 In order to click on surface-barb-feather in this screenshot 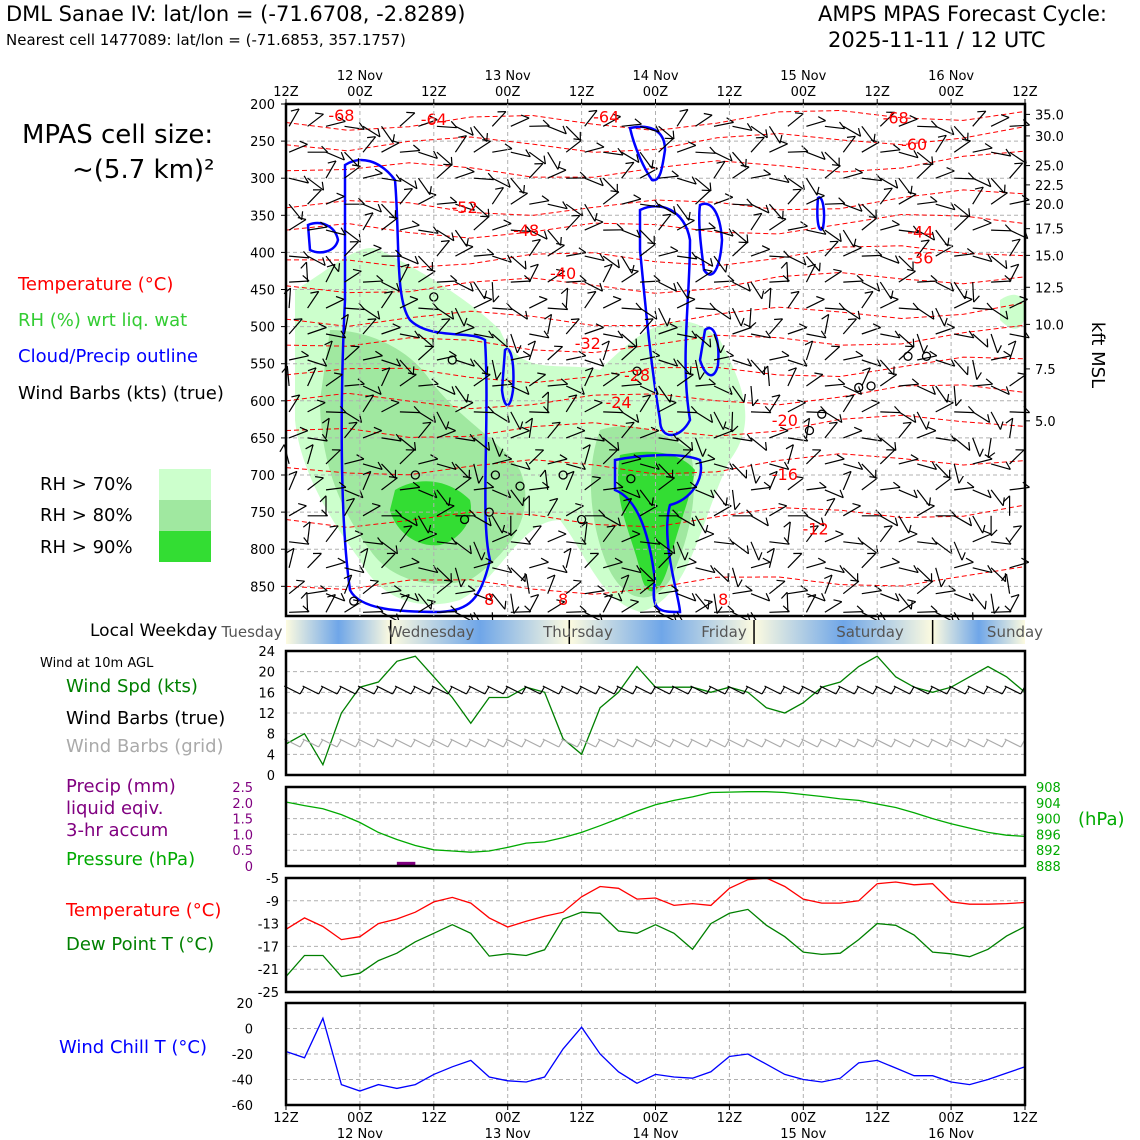, I will do `click(561, 690)`.